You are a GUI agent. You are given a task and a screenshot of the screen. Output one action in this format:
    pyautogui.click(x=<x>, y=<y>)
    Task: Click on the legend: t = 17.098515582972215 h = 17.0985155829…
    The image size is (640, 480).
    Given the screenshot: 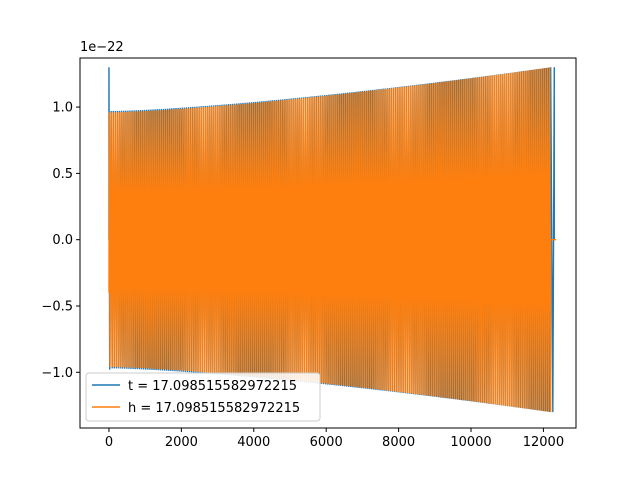 What is the action you would take?
    pyautogui.click(x=203, y=397)
    